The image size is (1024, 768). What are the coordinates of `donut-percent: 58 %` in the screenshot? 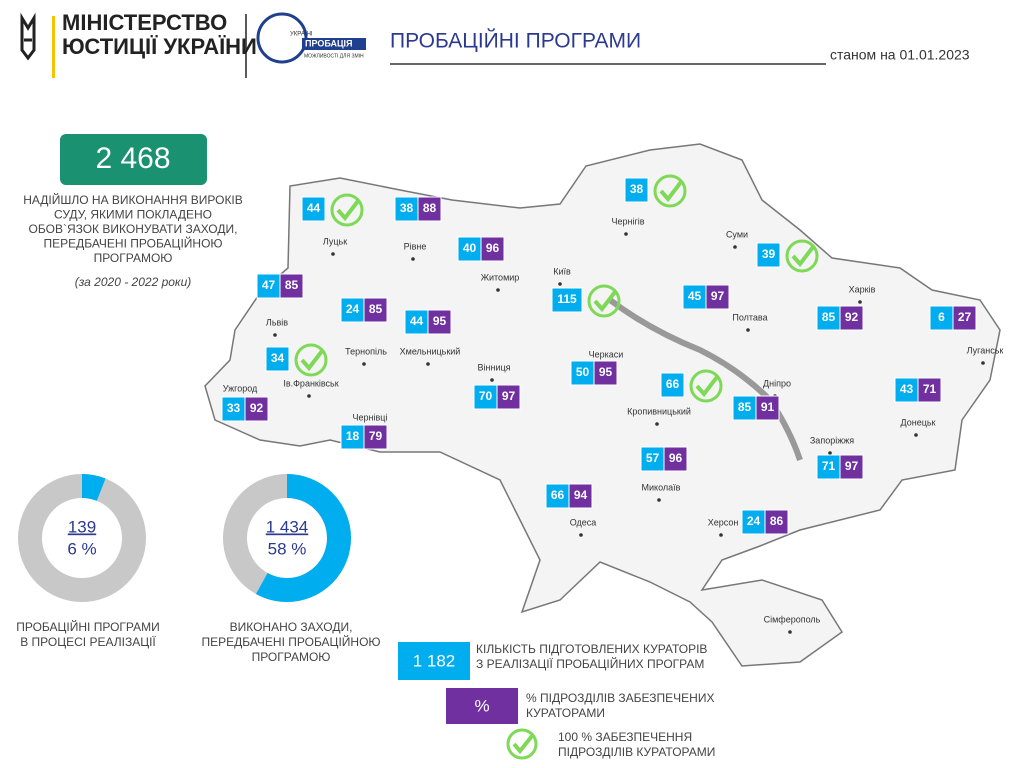 It's located at (287, 548).